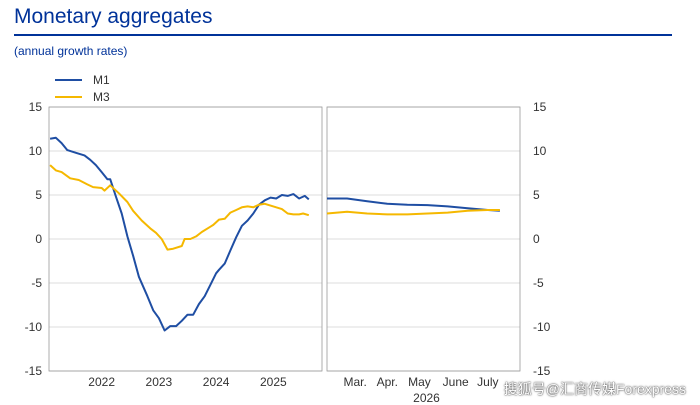 This screenshot has height=405, width=700. What do you see at coordinates (159, 382) in the screenshot?
I see `x-tick-label: 2023` at bounding box center [159, 382].